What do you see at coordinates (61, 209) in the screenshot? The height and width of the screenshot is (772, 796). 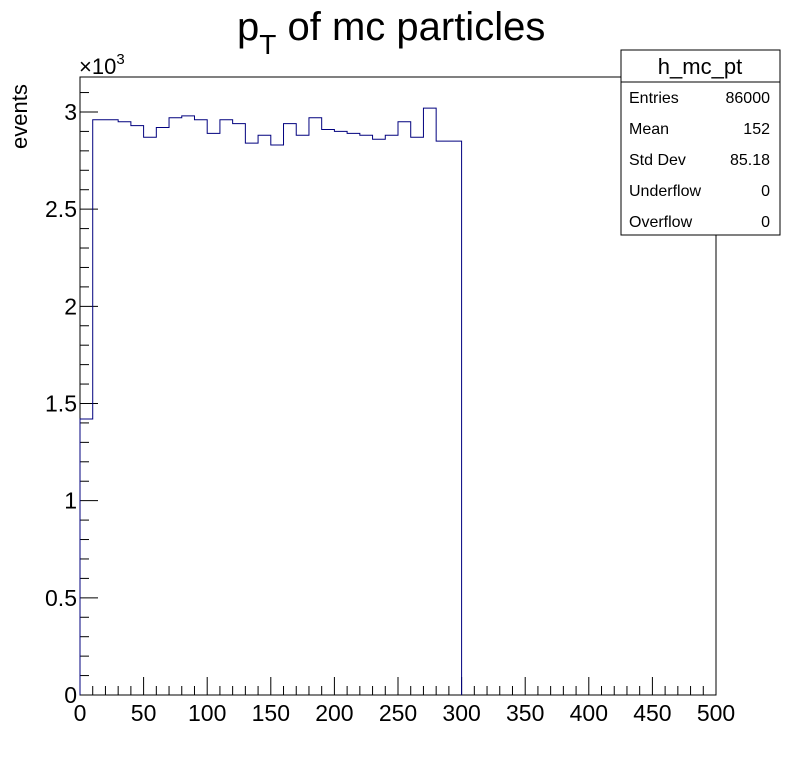 I see `y-tick-label: 2.5` at bounding box center [61, 209].